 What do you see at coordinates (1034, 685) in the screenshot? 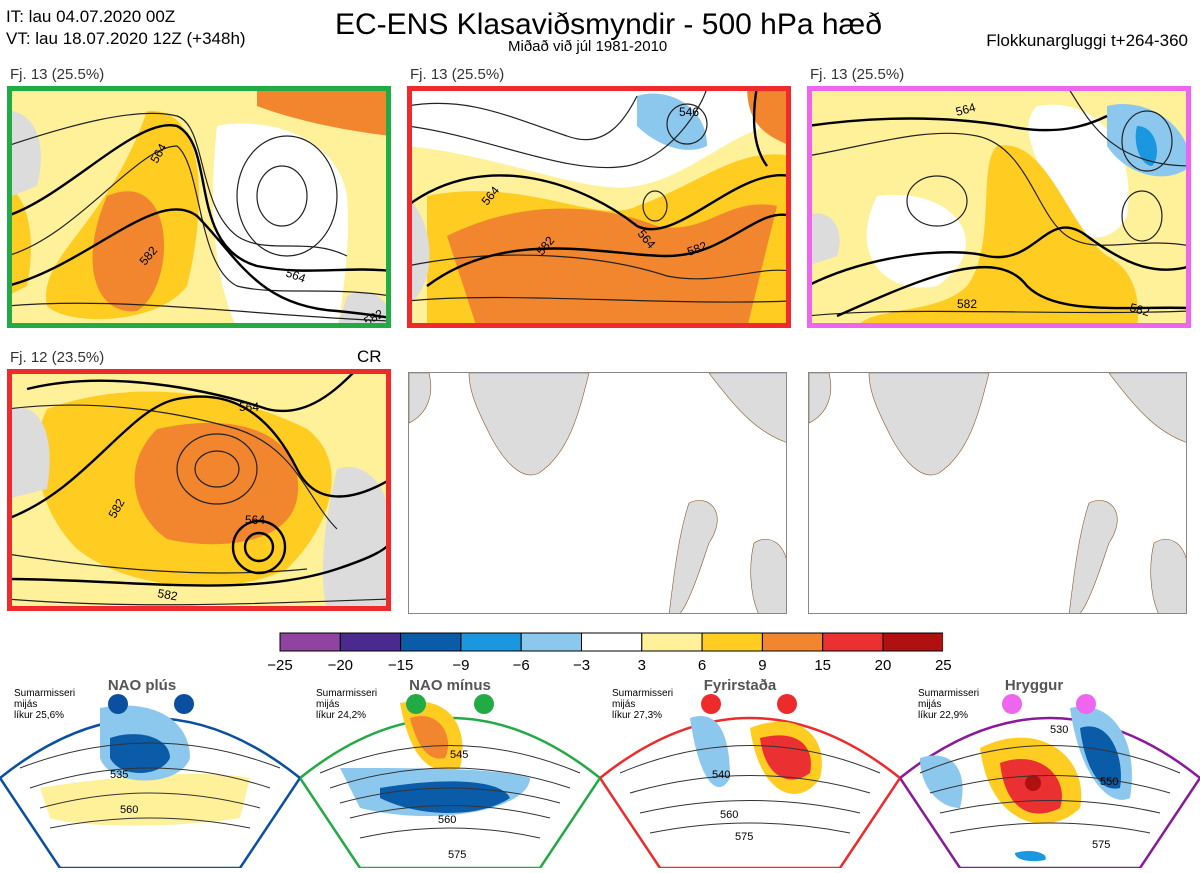
I see `regime-name: Hryggur` at bounding box center [1034, 685].